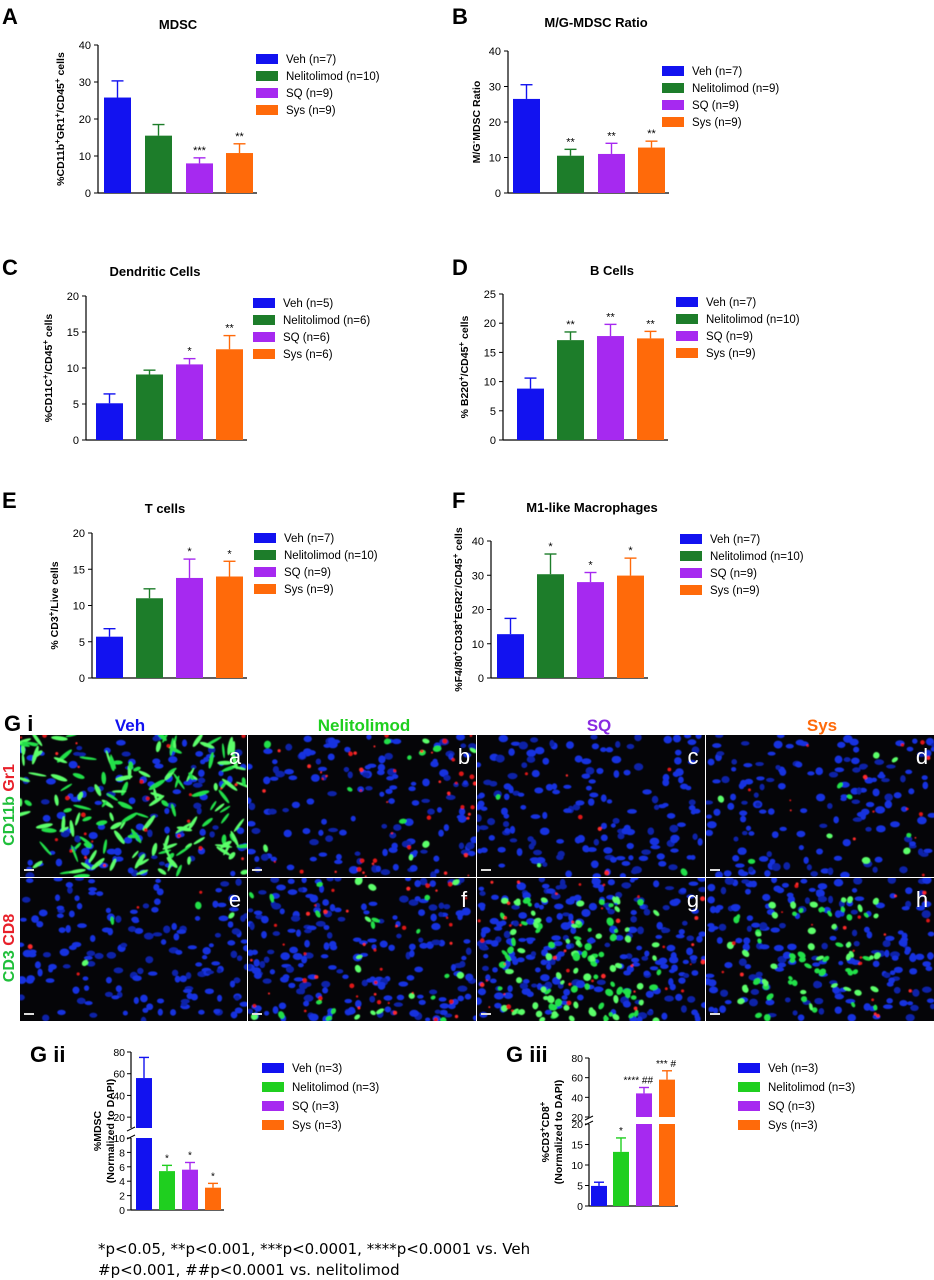 This screenshot has width=934, height=1280. What do you see at coordinates (460, 267) in the screenshot?
I see `panel-label: D` at bounding box center [460, 267].